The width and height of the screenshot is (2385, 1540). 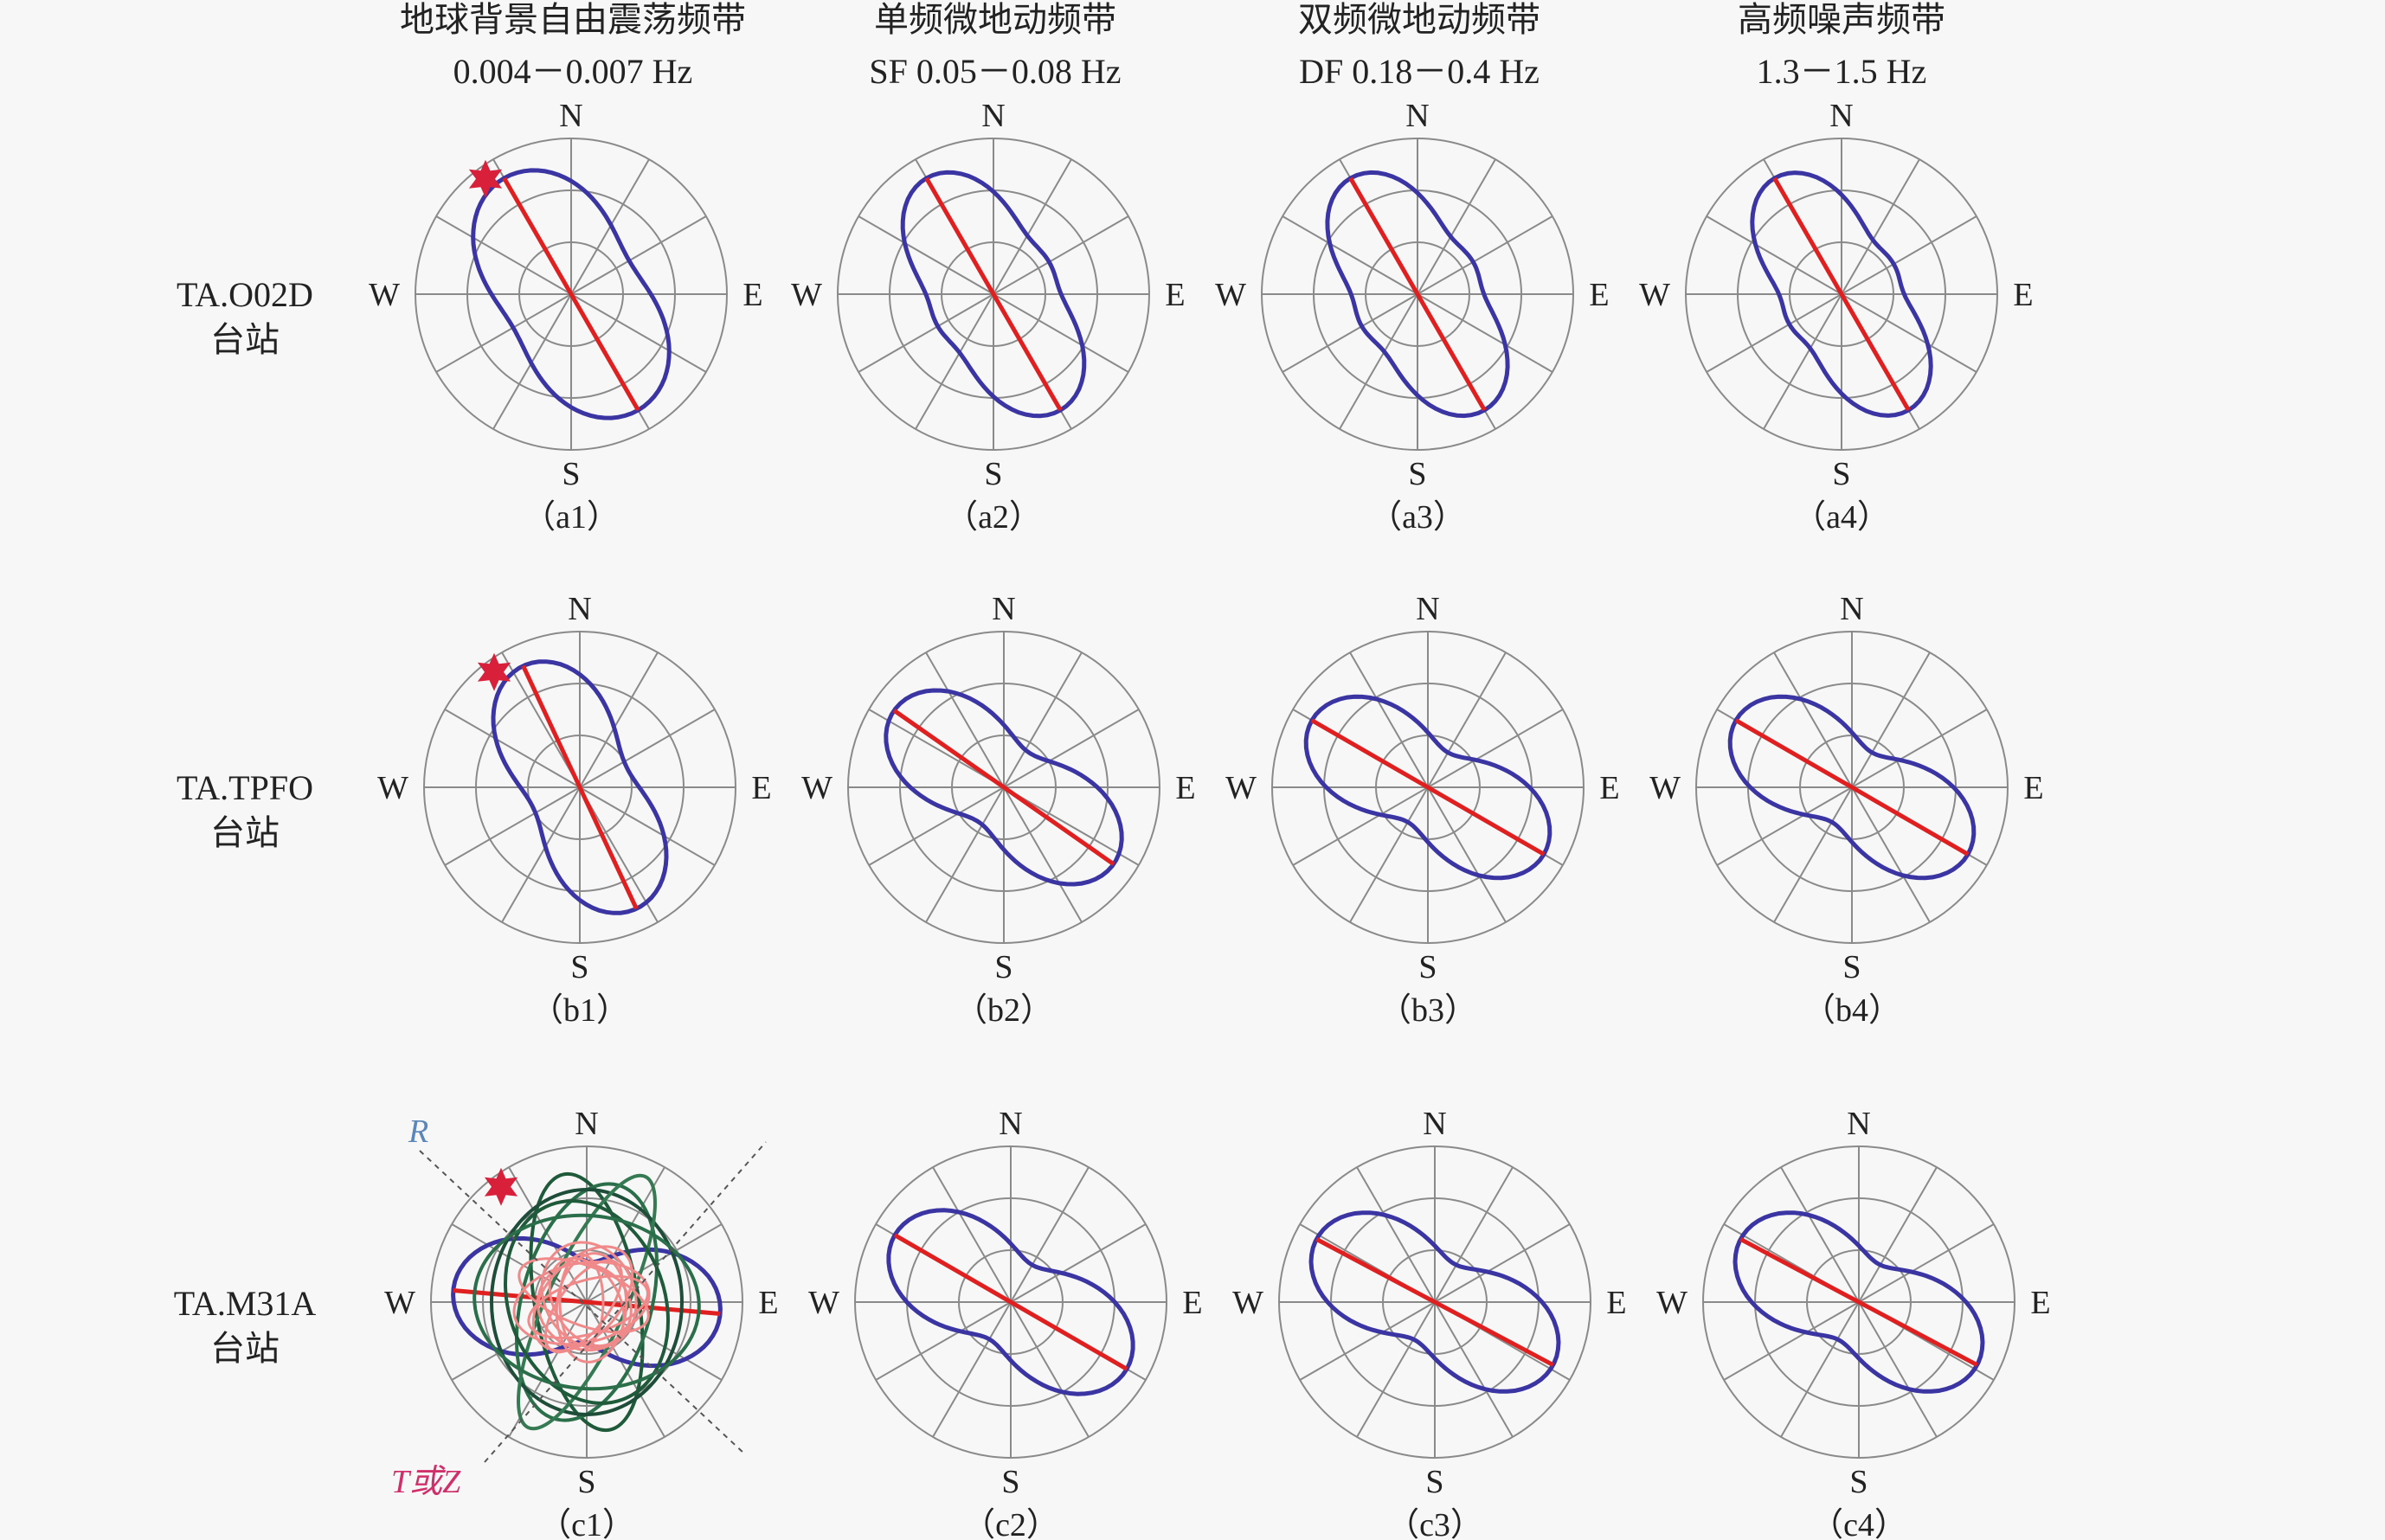 What do you see at coordinates (245, 1349) in the screenshot?
I see `station-suffix-3: 台站` at bounding box center [245, 1349].